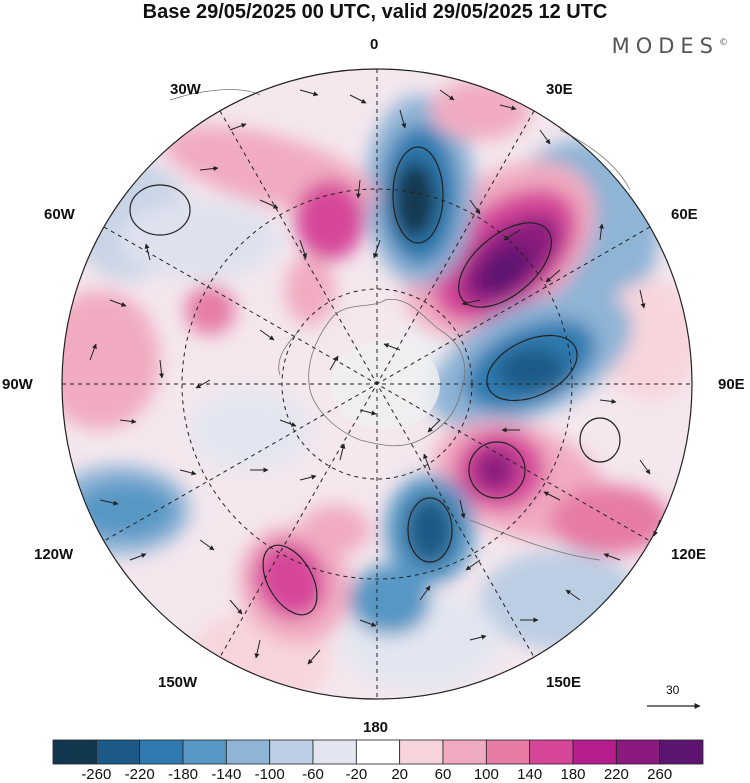 Image resolution: width=750 pixels, height=783 pixels. I want to click on modes-logo: MODES©, so click(670, 46).